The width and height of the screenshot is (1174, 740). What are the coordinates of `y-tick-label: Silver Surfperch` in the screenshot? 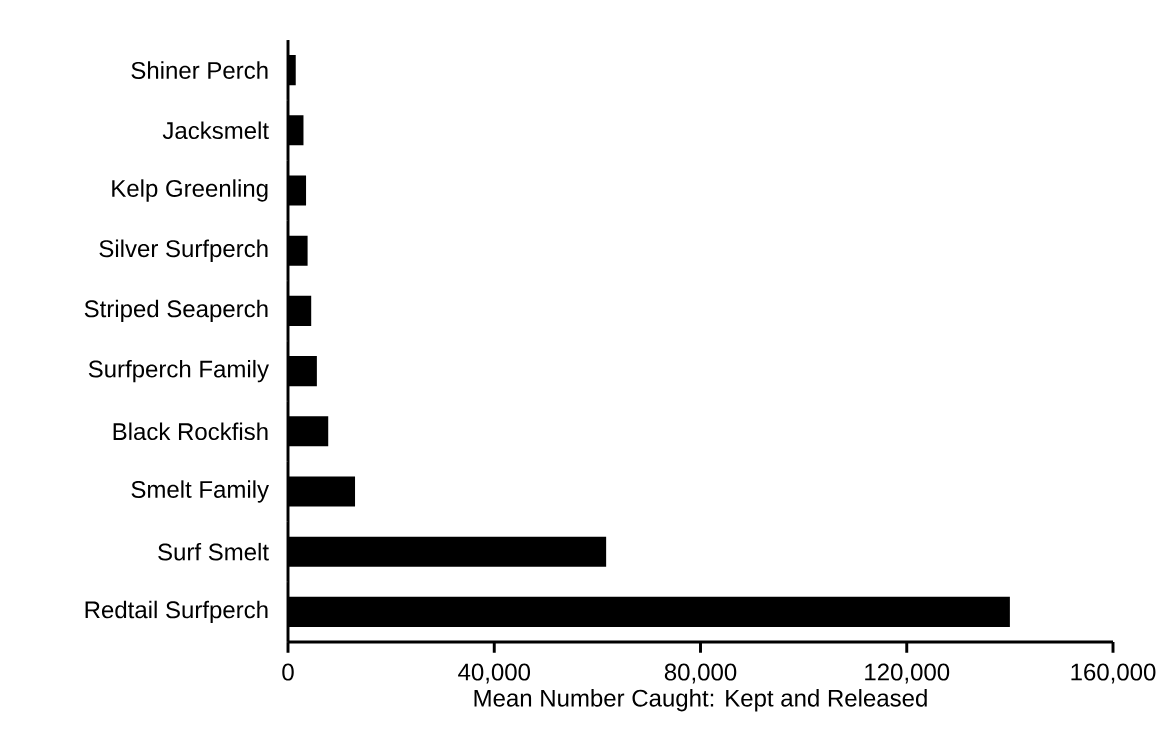 It's located at (183, 250).